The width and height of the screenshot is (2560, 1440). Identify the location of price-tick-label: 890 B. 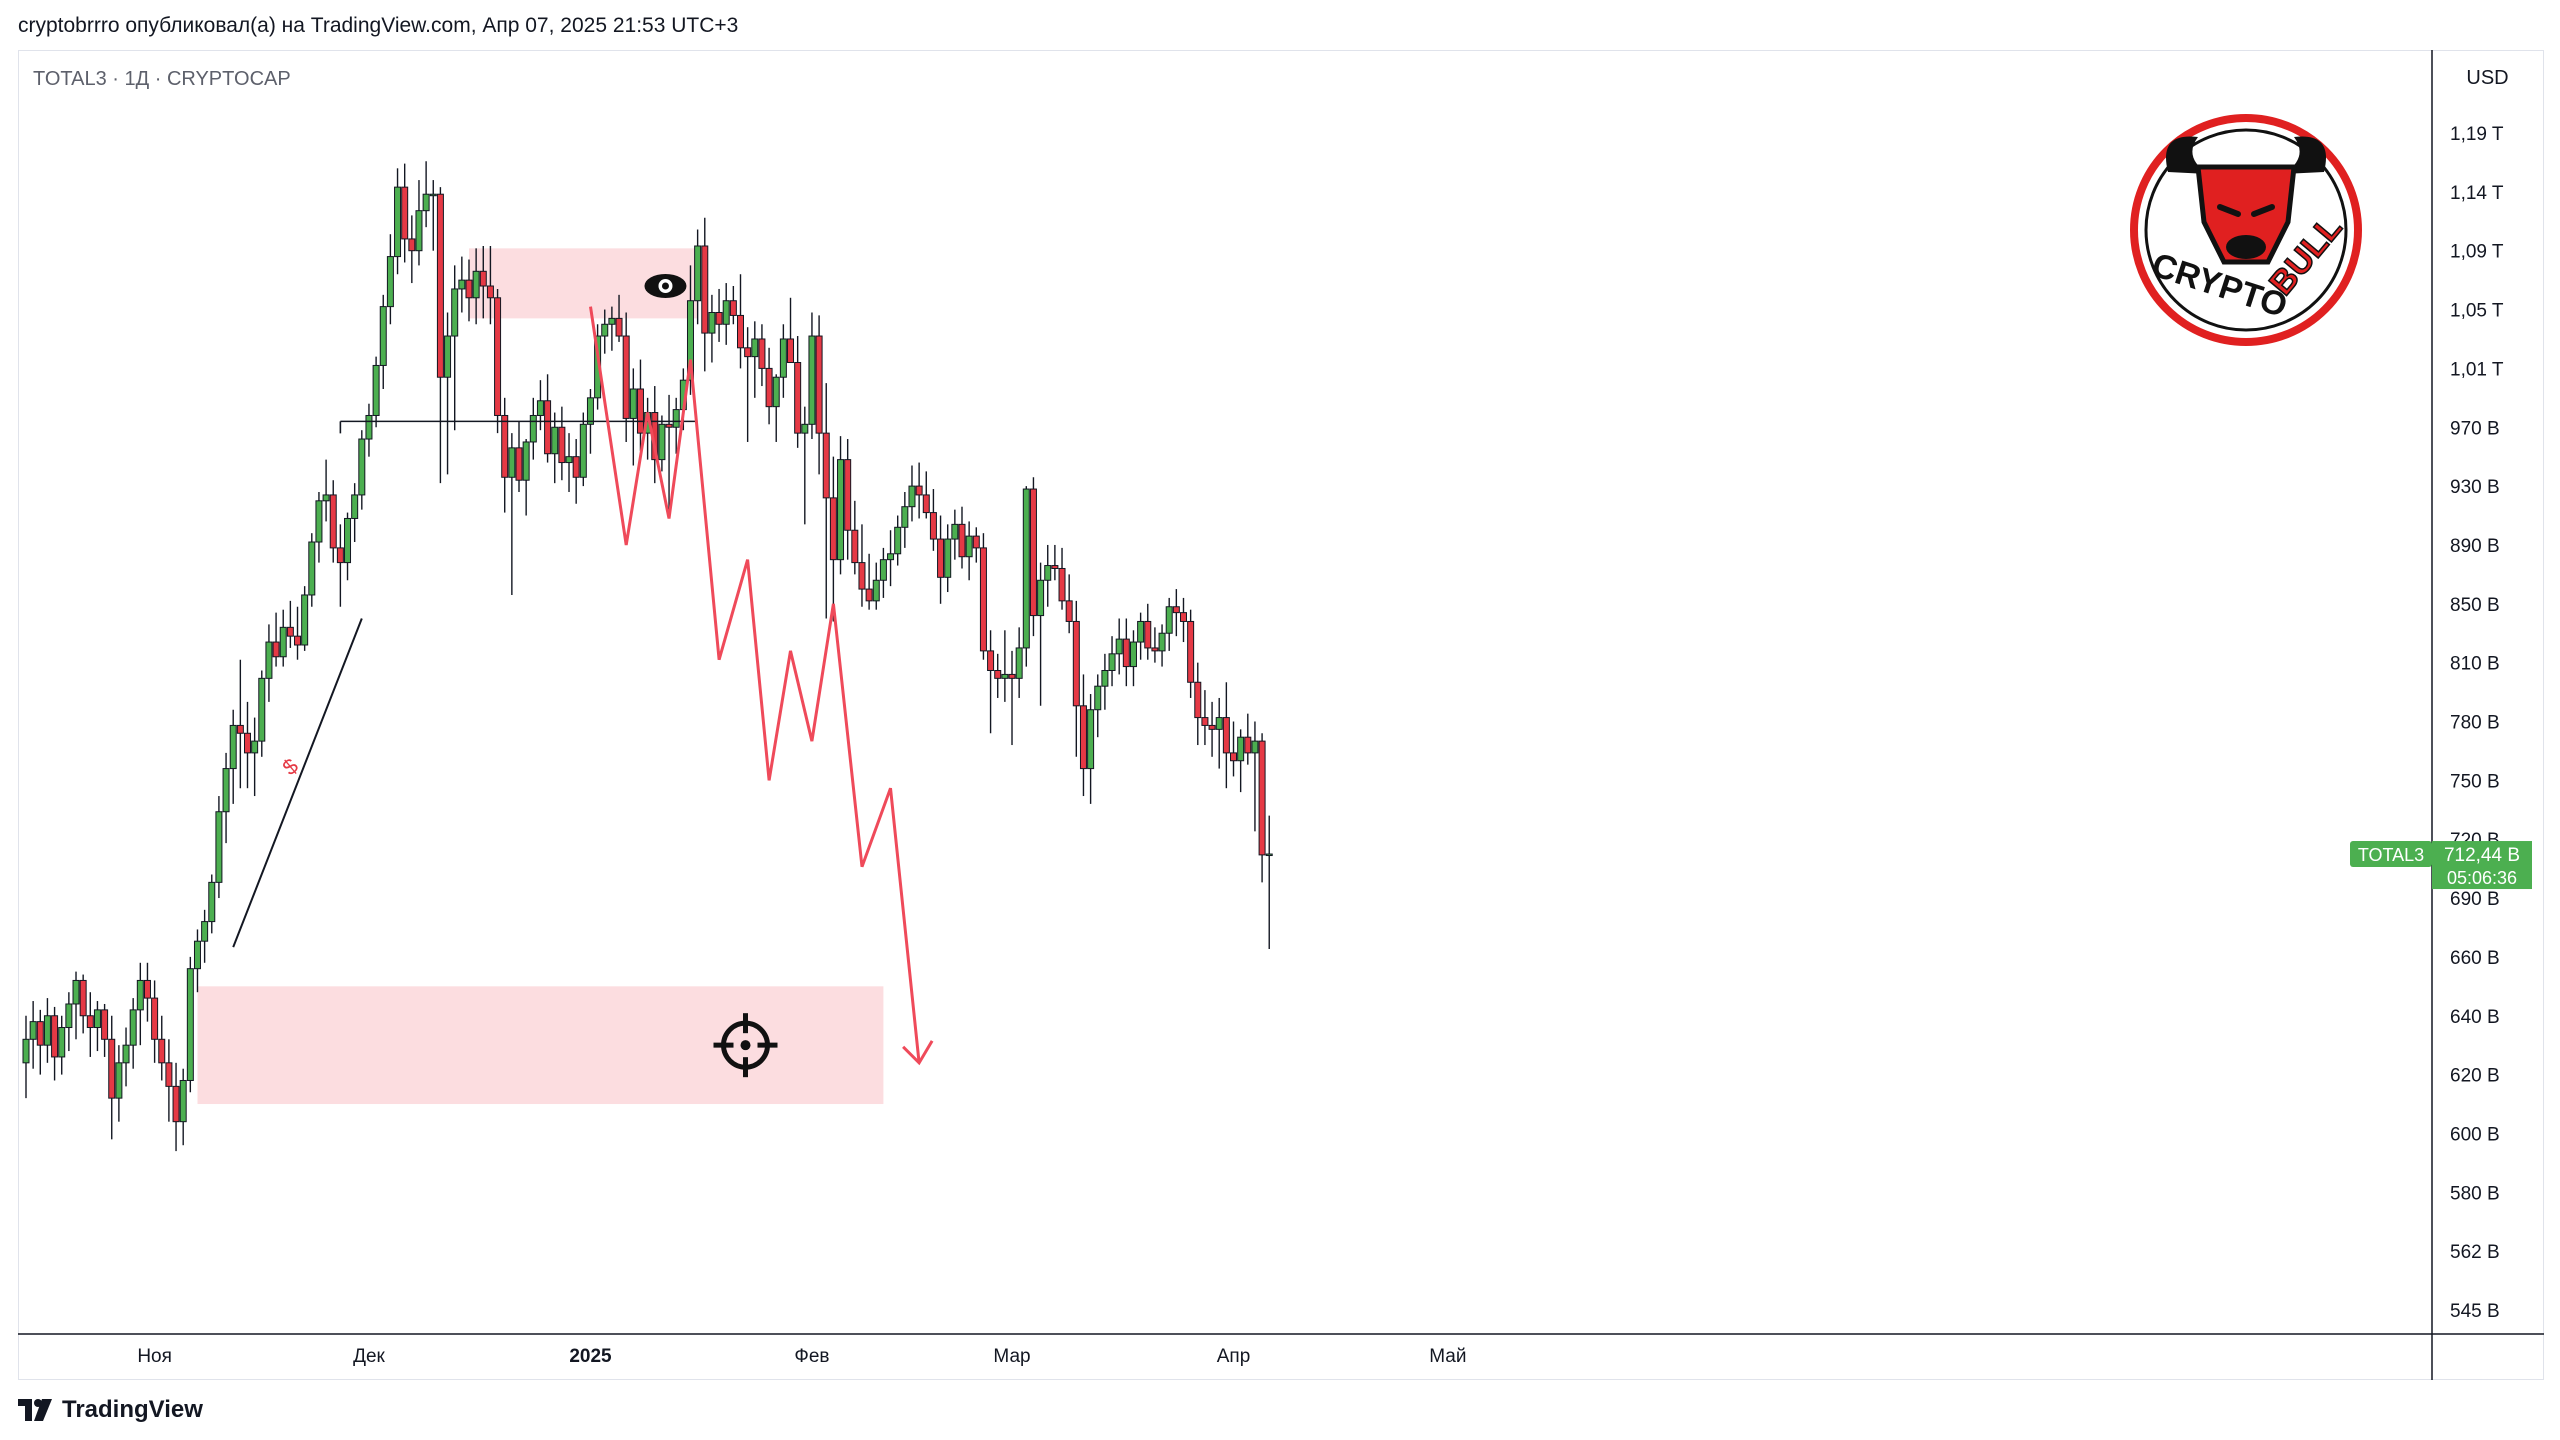
(2475, 546).